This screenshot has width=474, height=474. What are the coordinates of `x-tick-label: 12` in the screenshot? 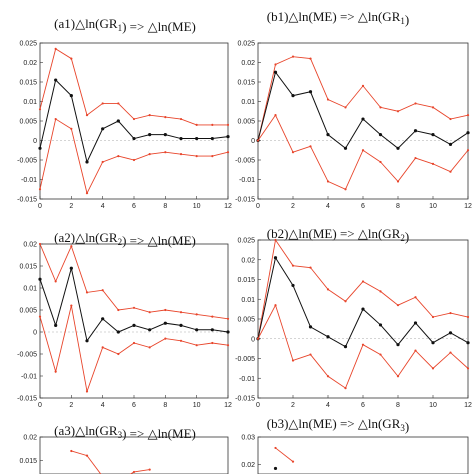 It's located at (468, 405).